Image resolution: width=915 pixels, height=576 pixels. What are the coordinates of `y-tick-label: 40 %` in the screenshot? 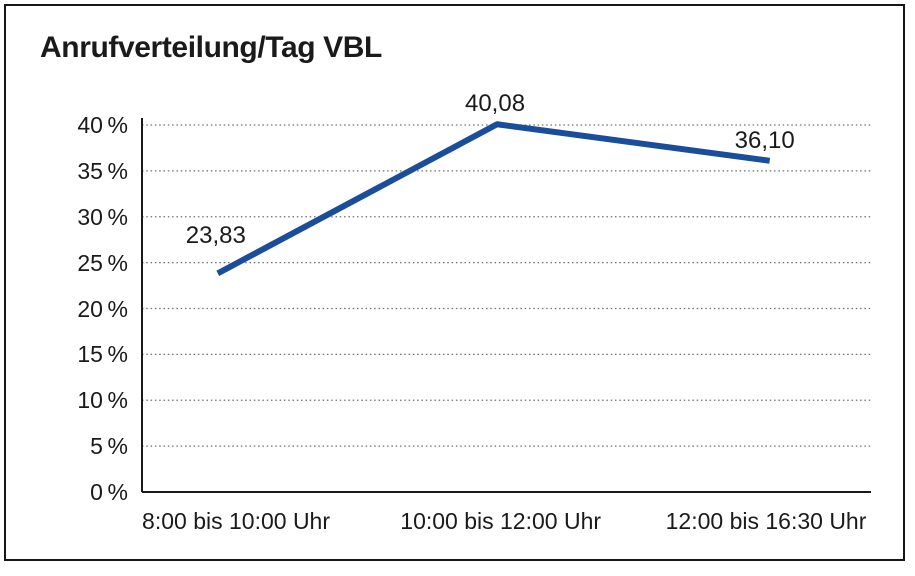 It's located at (102, 125).